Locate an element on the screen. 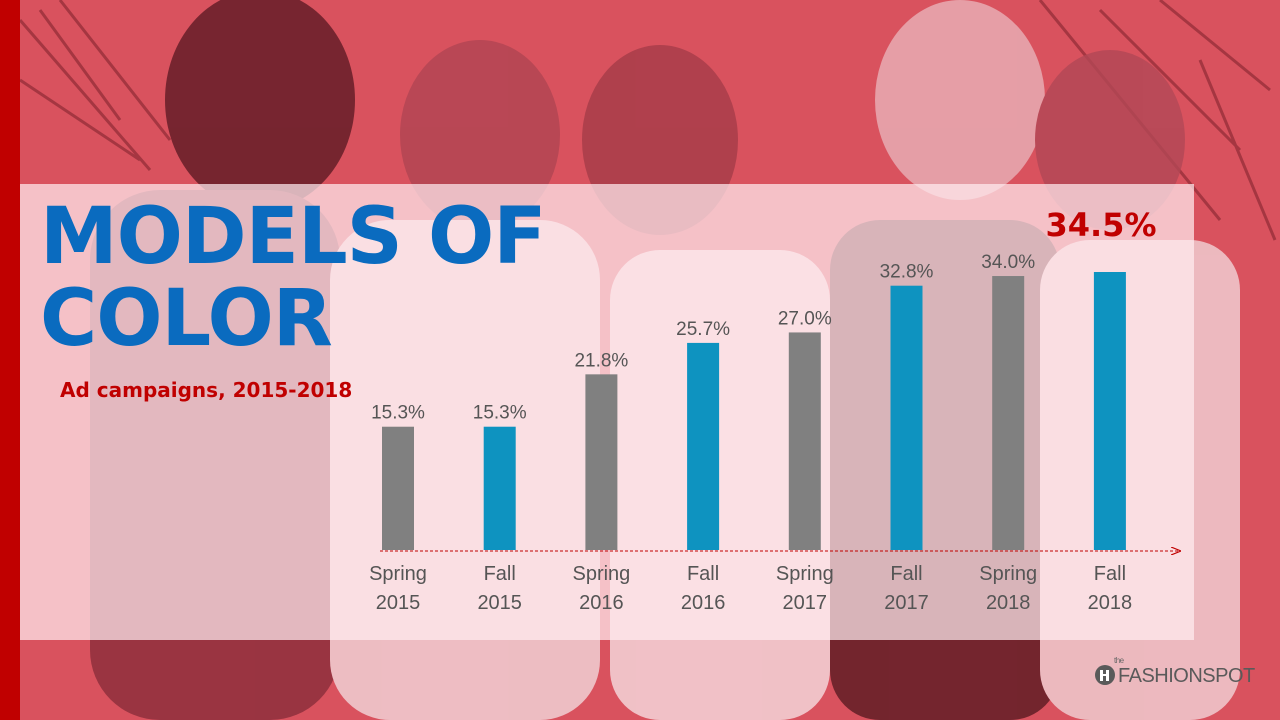  bar-fall-2016 is located at coordinates (703, 446).